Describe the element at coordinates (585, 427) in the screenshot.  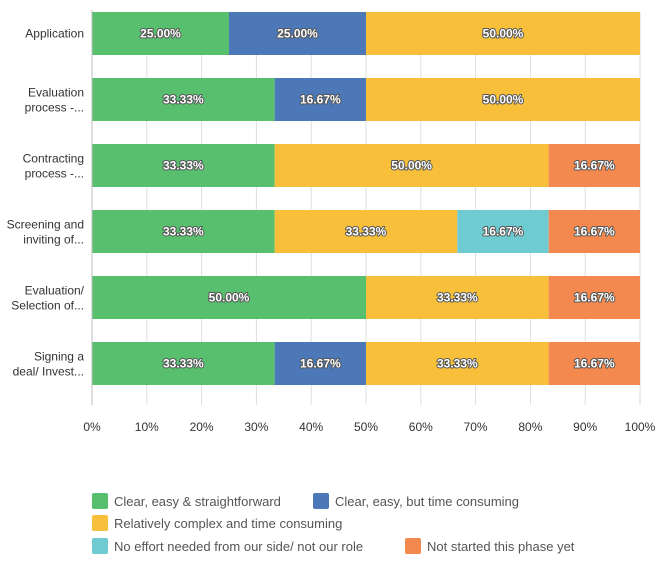
I see `x-tick-label: 90%` at that location.